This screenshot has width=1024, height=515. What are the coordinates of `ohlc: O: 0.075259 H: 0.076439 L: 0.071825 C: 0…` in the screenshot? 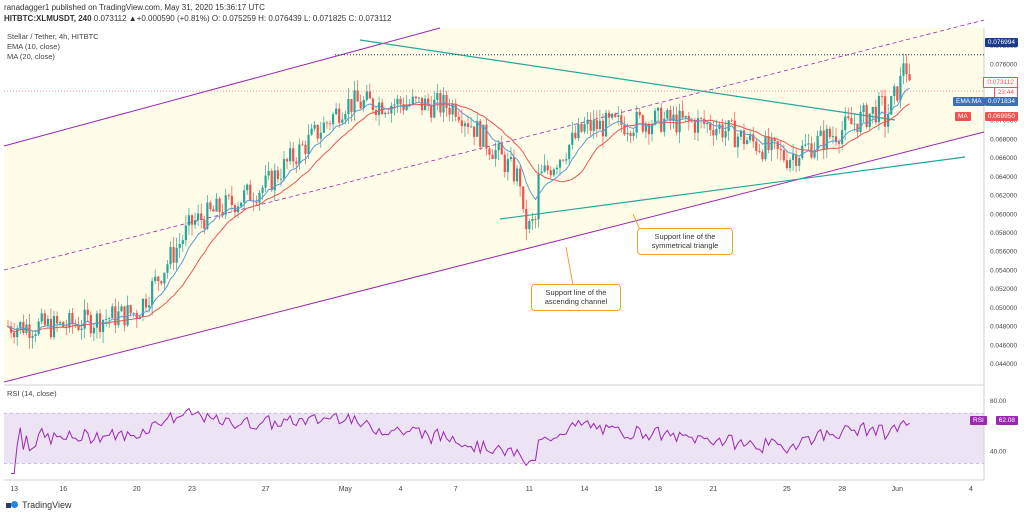 It's located at (301, 18).